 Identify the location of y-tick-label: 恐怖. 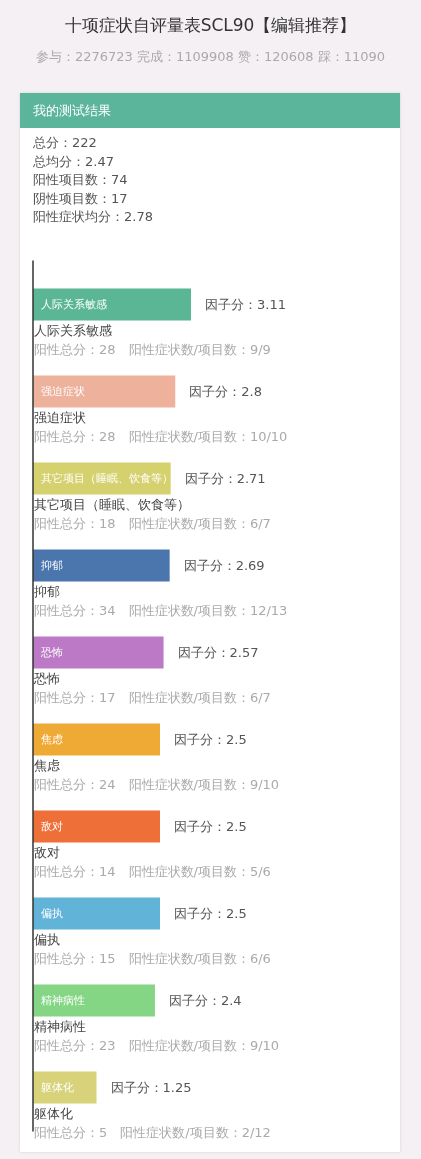
(46, 678).